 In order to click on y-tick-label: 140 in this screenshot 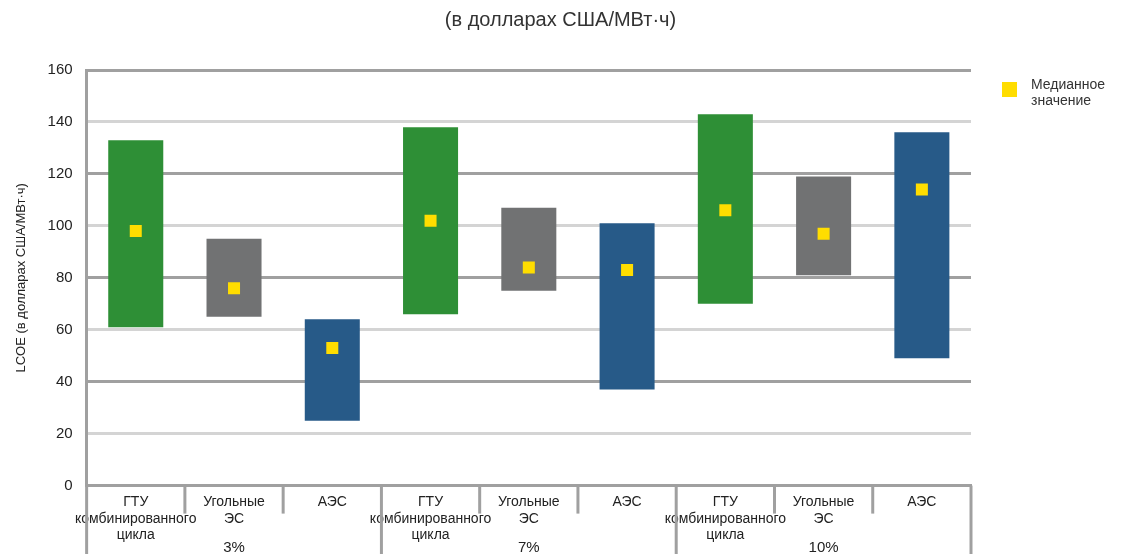, I will do `click(60, 121)`.